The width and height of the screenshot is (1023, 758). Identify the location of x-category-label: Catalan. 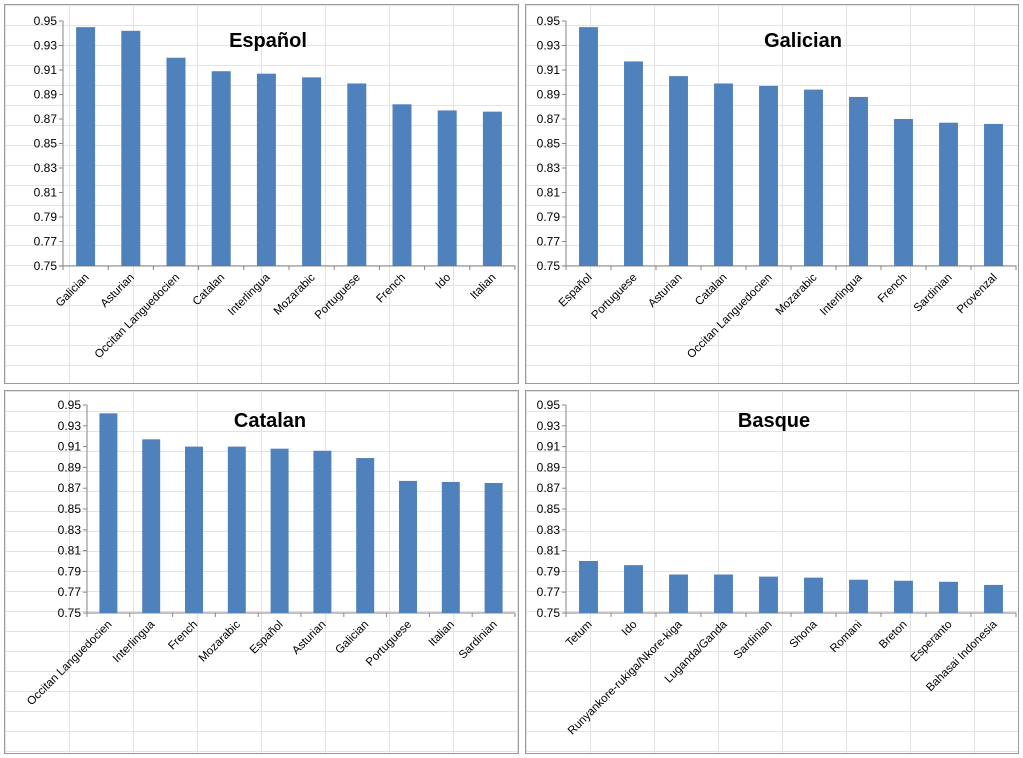
(209, 290).